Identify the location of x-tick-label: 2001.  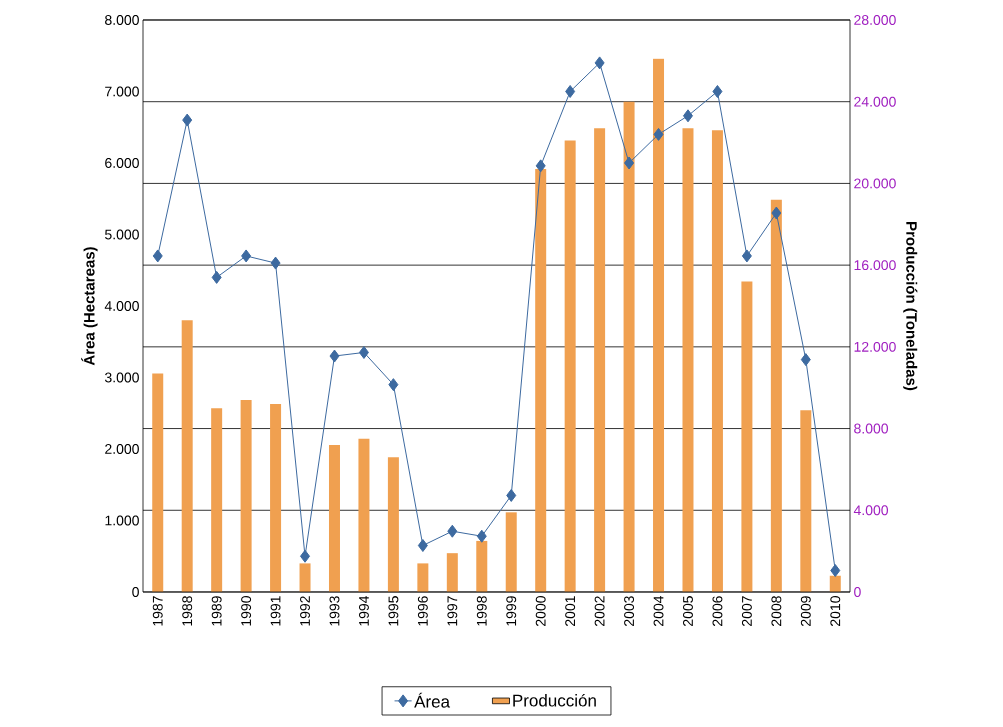
(570, 611).